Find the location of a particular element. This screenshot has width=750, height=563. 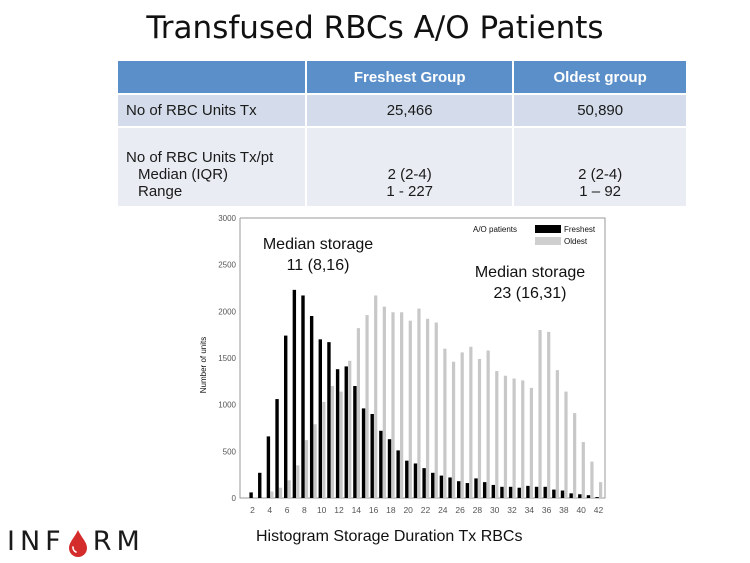

x-tick-label: 24 is located at coordinates (443, 510).